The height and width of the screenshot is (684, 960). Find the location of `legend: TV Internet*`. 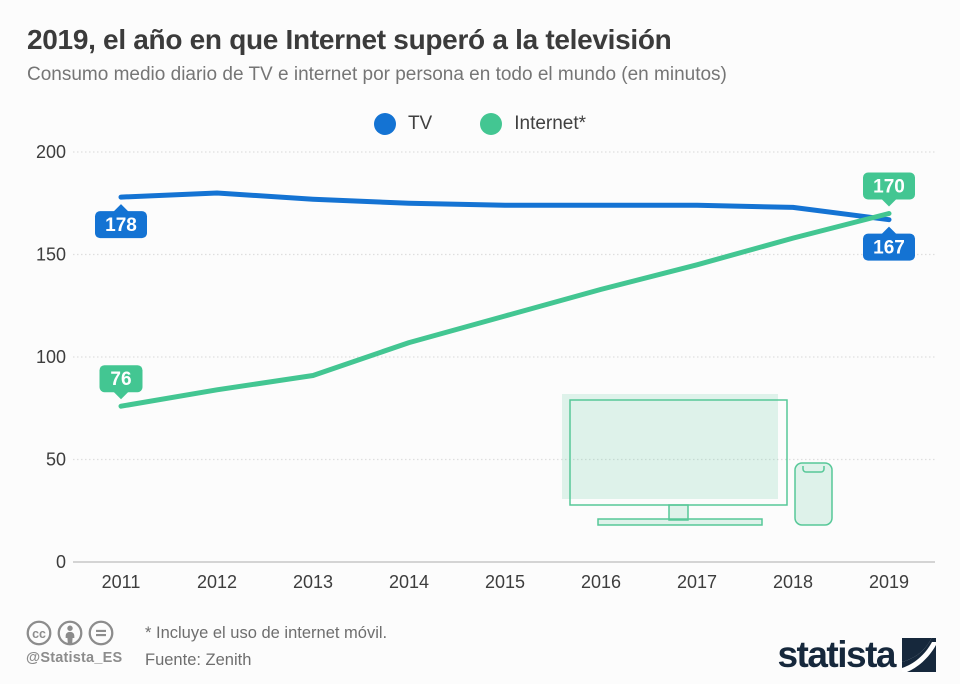

legend: TV Internet* is located at coordinates (480, 124).